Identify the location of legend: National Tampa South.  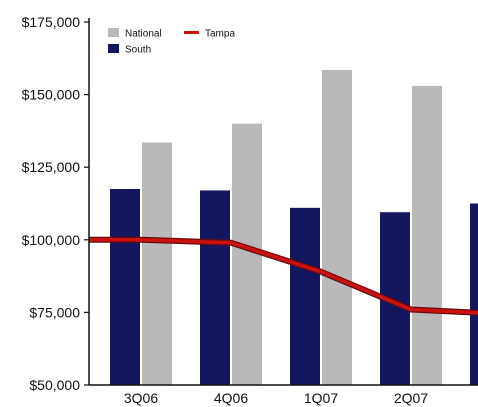
(171, 42).